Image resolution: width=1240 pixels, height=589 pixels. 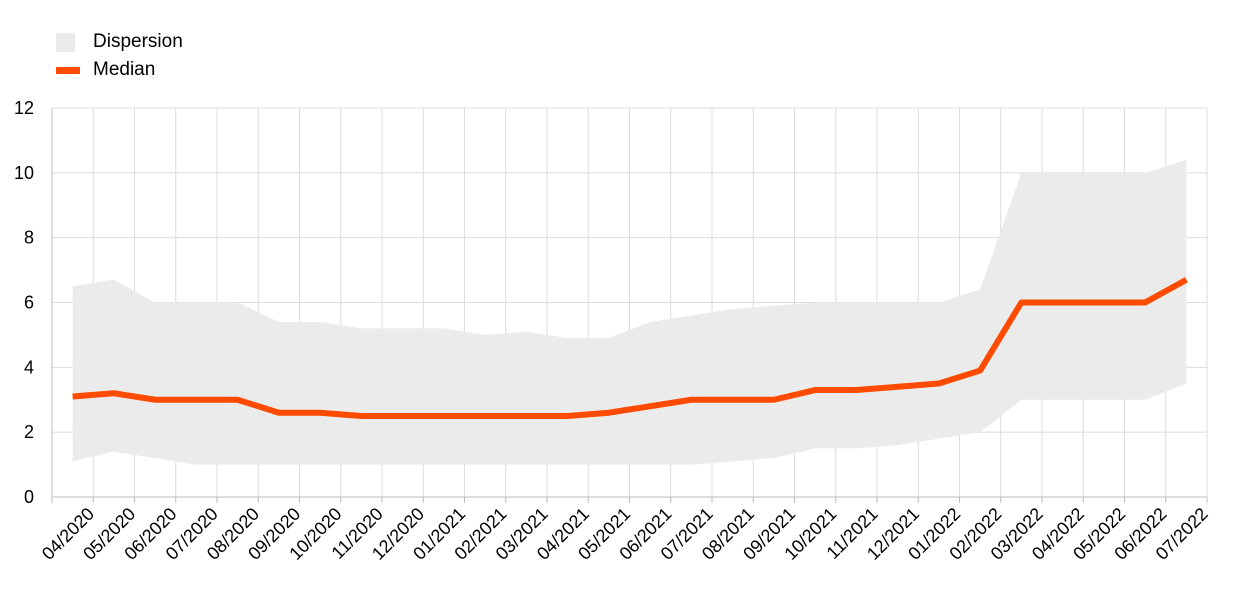 I want to click on y-tick-label: 10, so click(x=24, y=173).